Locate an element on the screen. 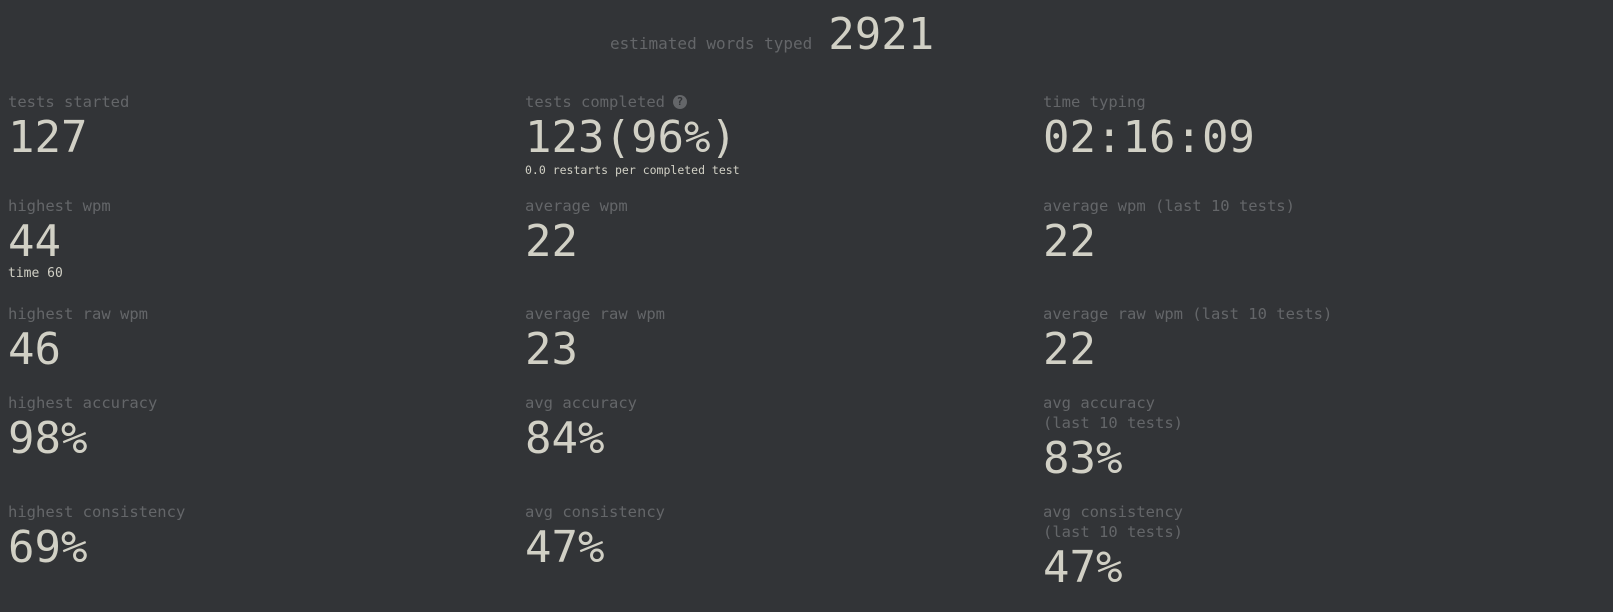  stat-title: avg accuracy is located at coordinates (581, 403).